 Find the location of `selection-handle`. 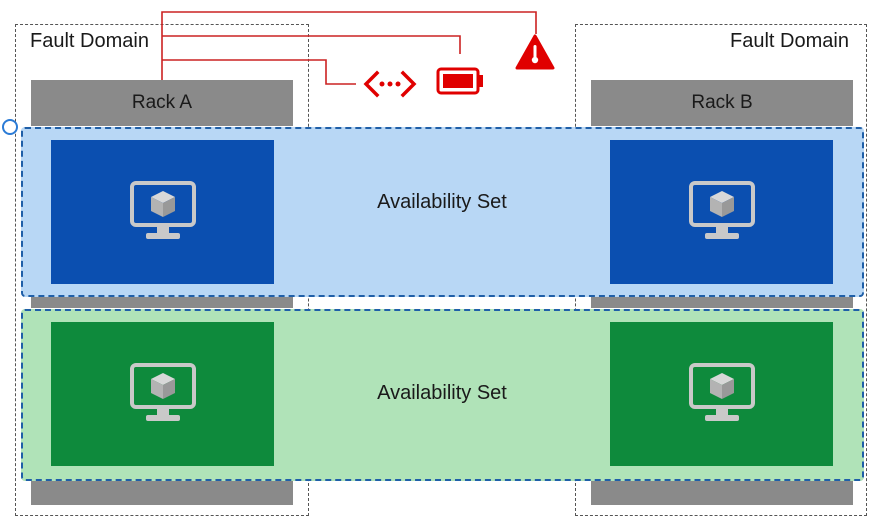

selection-handle is located at coordinates (10, 127).